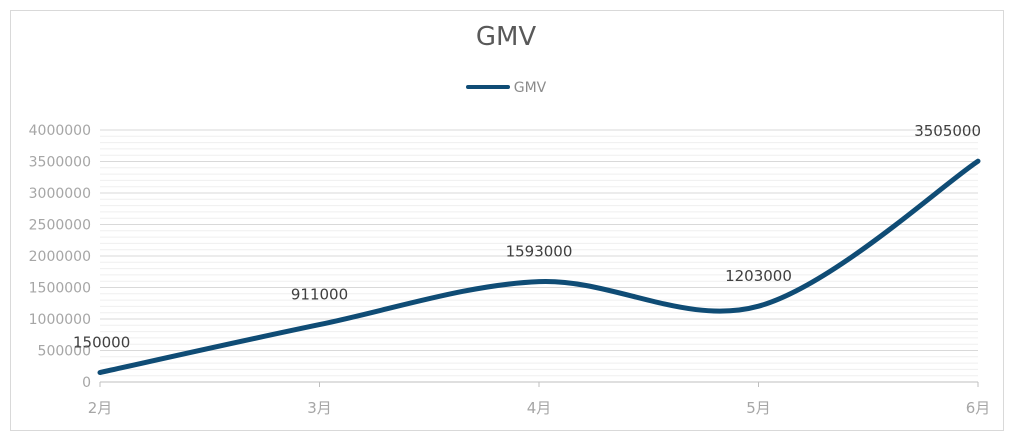 This screenshot has width=1012, height=441. I want to click on data-label: 3505000, so click(947, 131).